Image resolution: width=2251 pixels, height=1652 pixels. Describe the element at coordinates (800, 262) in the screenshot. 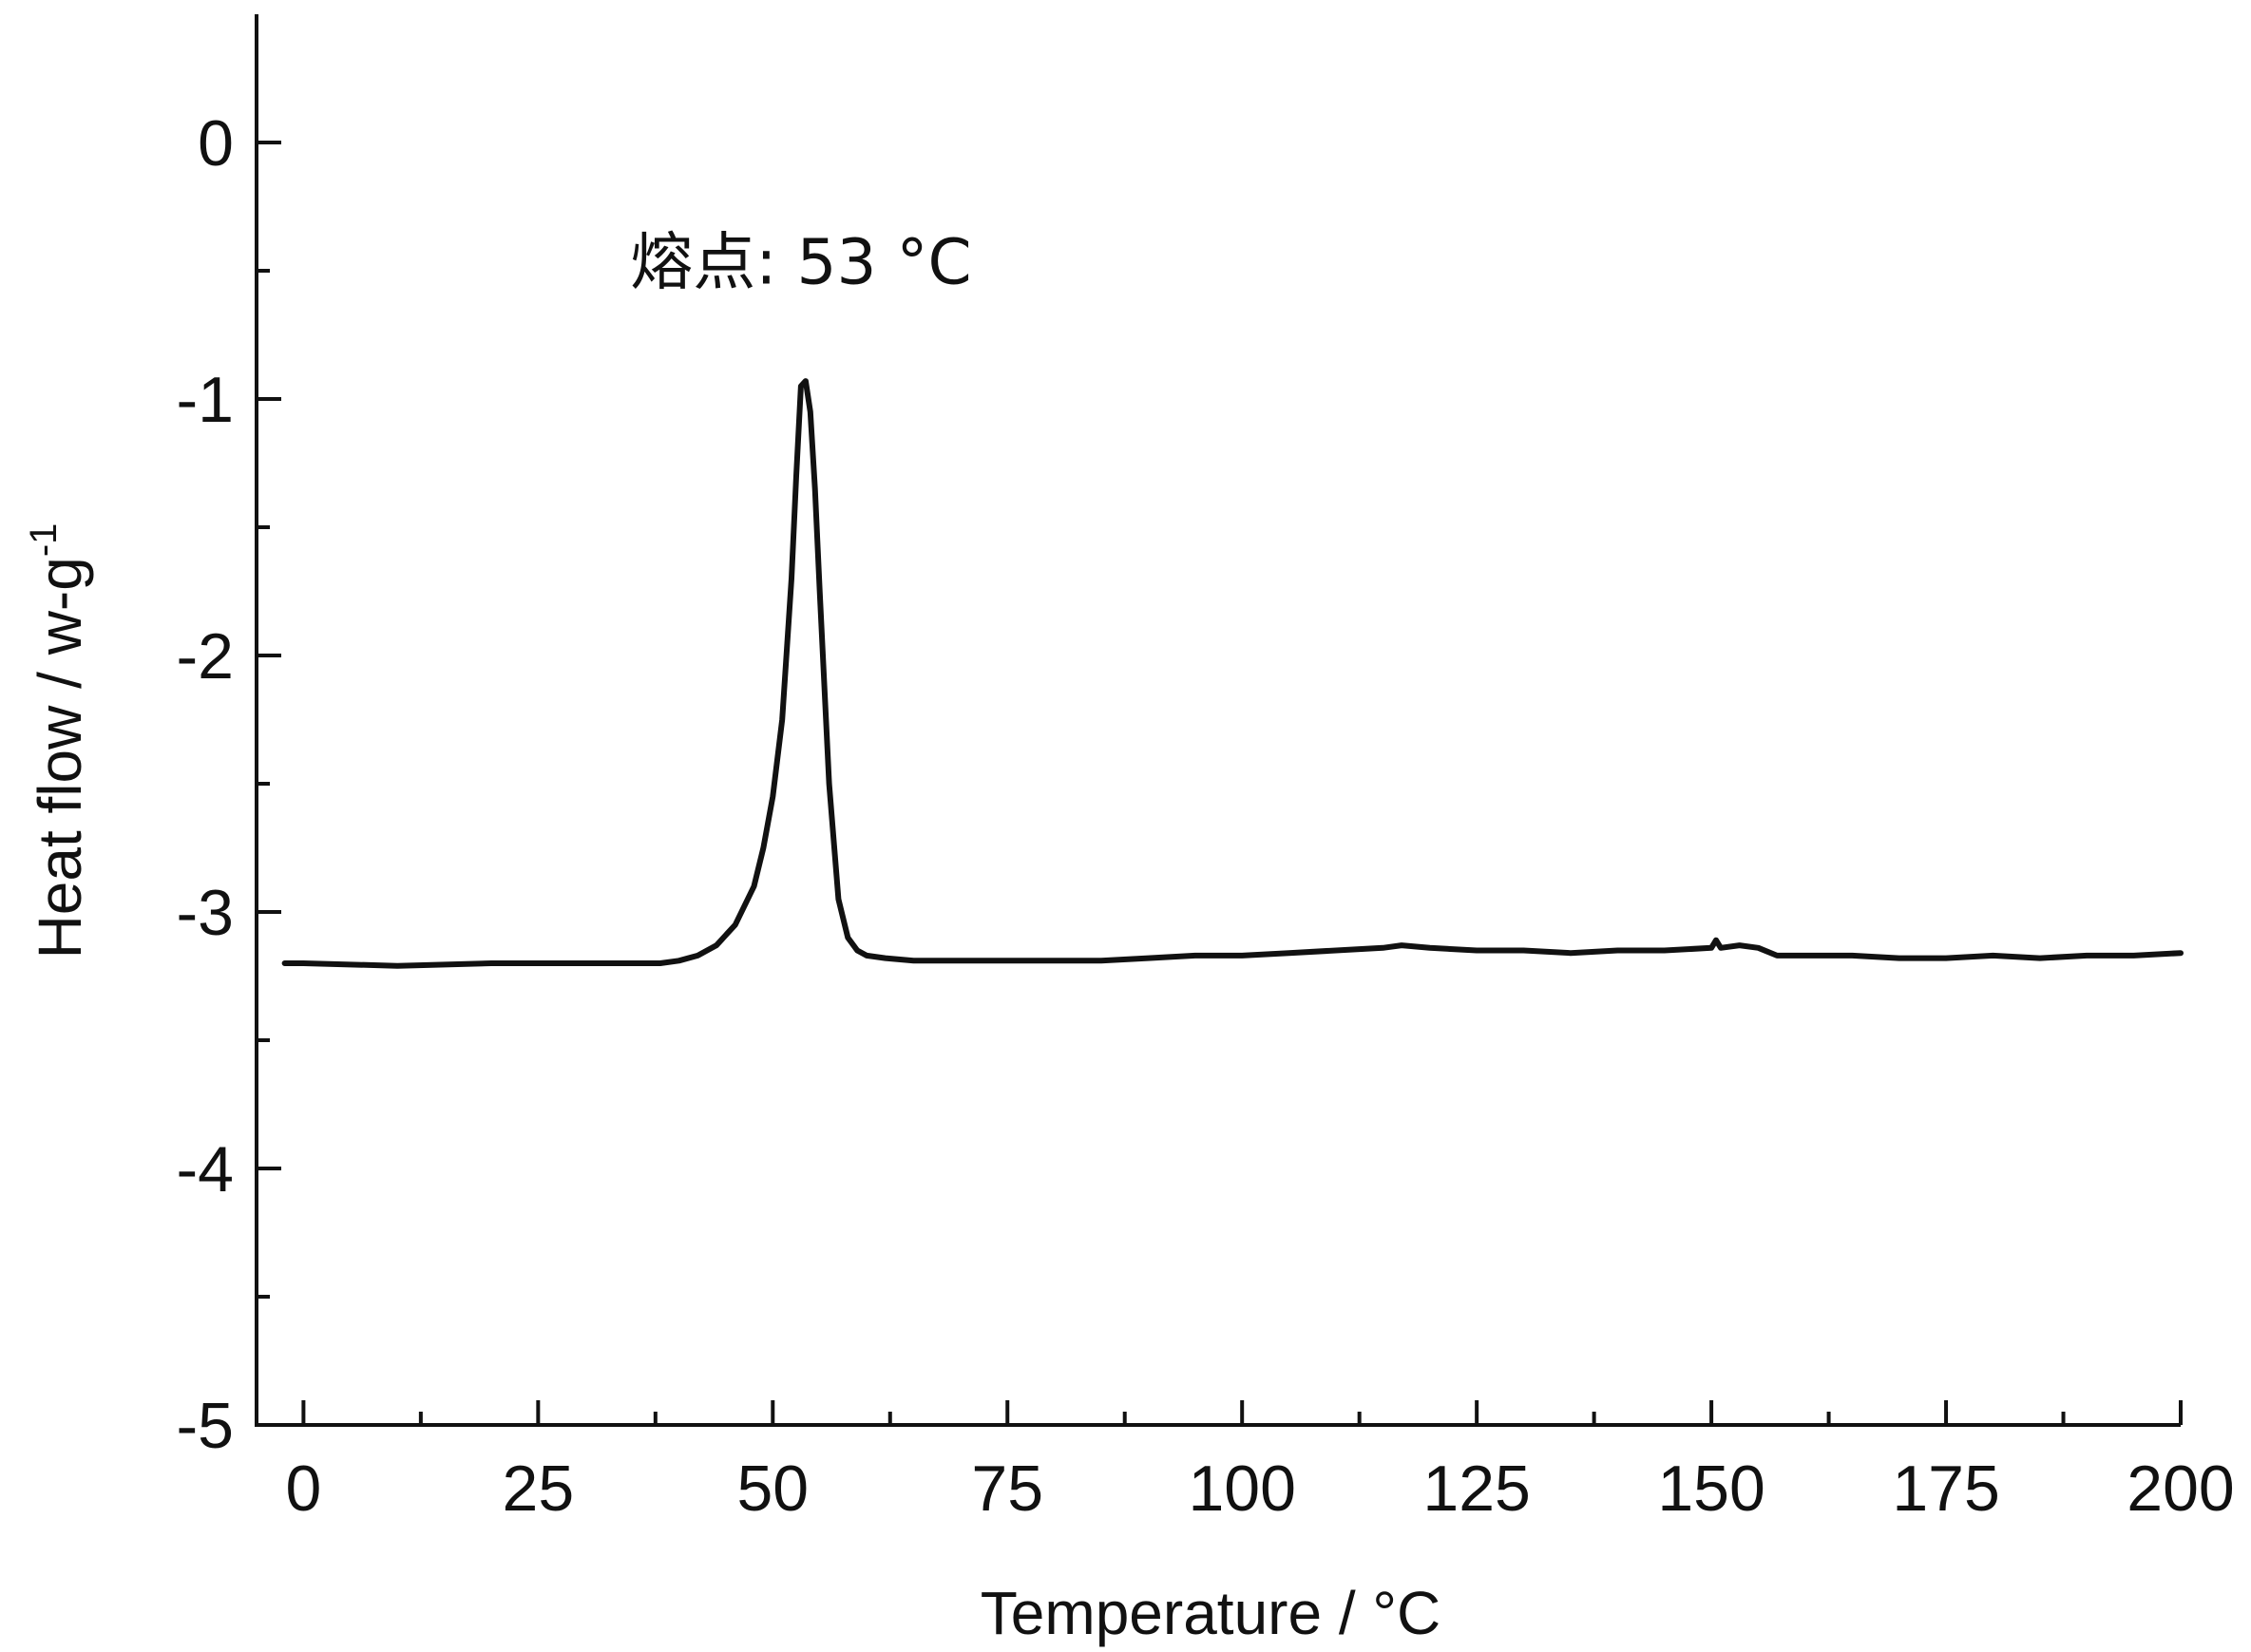

I see `melting-point-annotation: 熔点: 53 °C` at that location.